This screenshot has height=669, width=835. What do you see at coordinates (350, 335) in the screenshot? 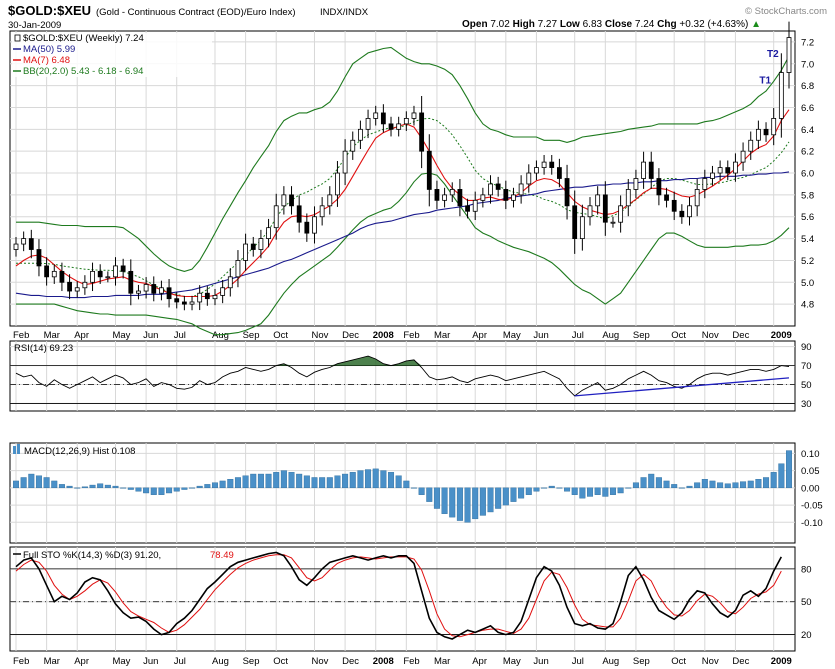
I see `price-x-tick-label: Dec` at bounding box center [350, 335].